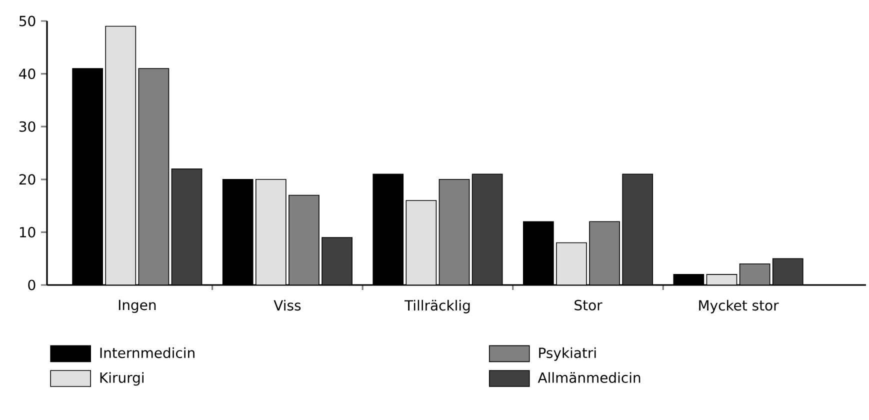 Image resolution: width=869 pixels, height=420 pixels. What do you see at coordinates (27, 74) in the screenshot?
I see `y-tick-label: 40` at bounding box center [27, 74].